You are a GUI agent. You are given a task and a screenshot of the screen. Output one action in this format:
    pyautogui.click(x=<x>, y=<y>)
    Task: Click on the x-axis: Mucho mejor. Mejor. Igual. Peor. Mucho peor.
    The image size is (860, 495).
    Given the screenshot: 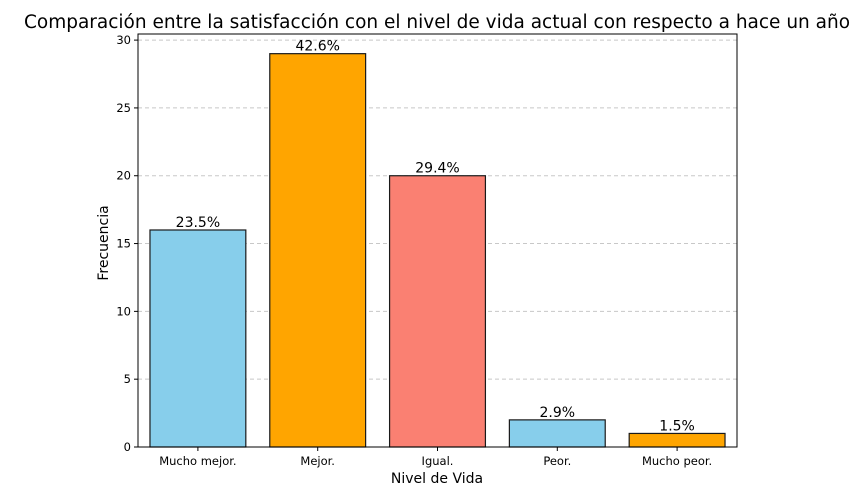 What is the action you would take?
    pyautogui.click(x=435, y=457)
    